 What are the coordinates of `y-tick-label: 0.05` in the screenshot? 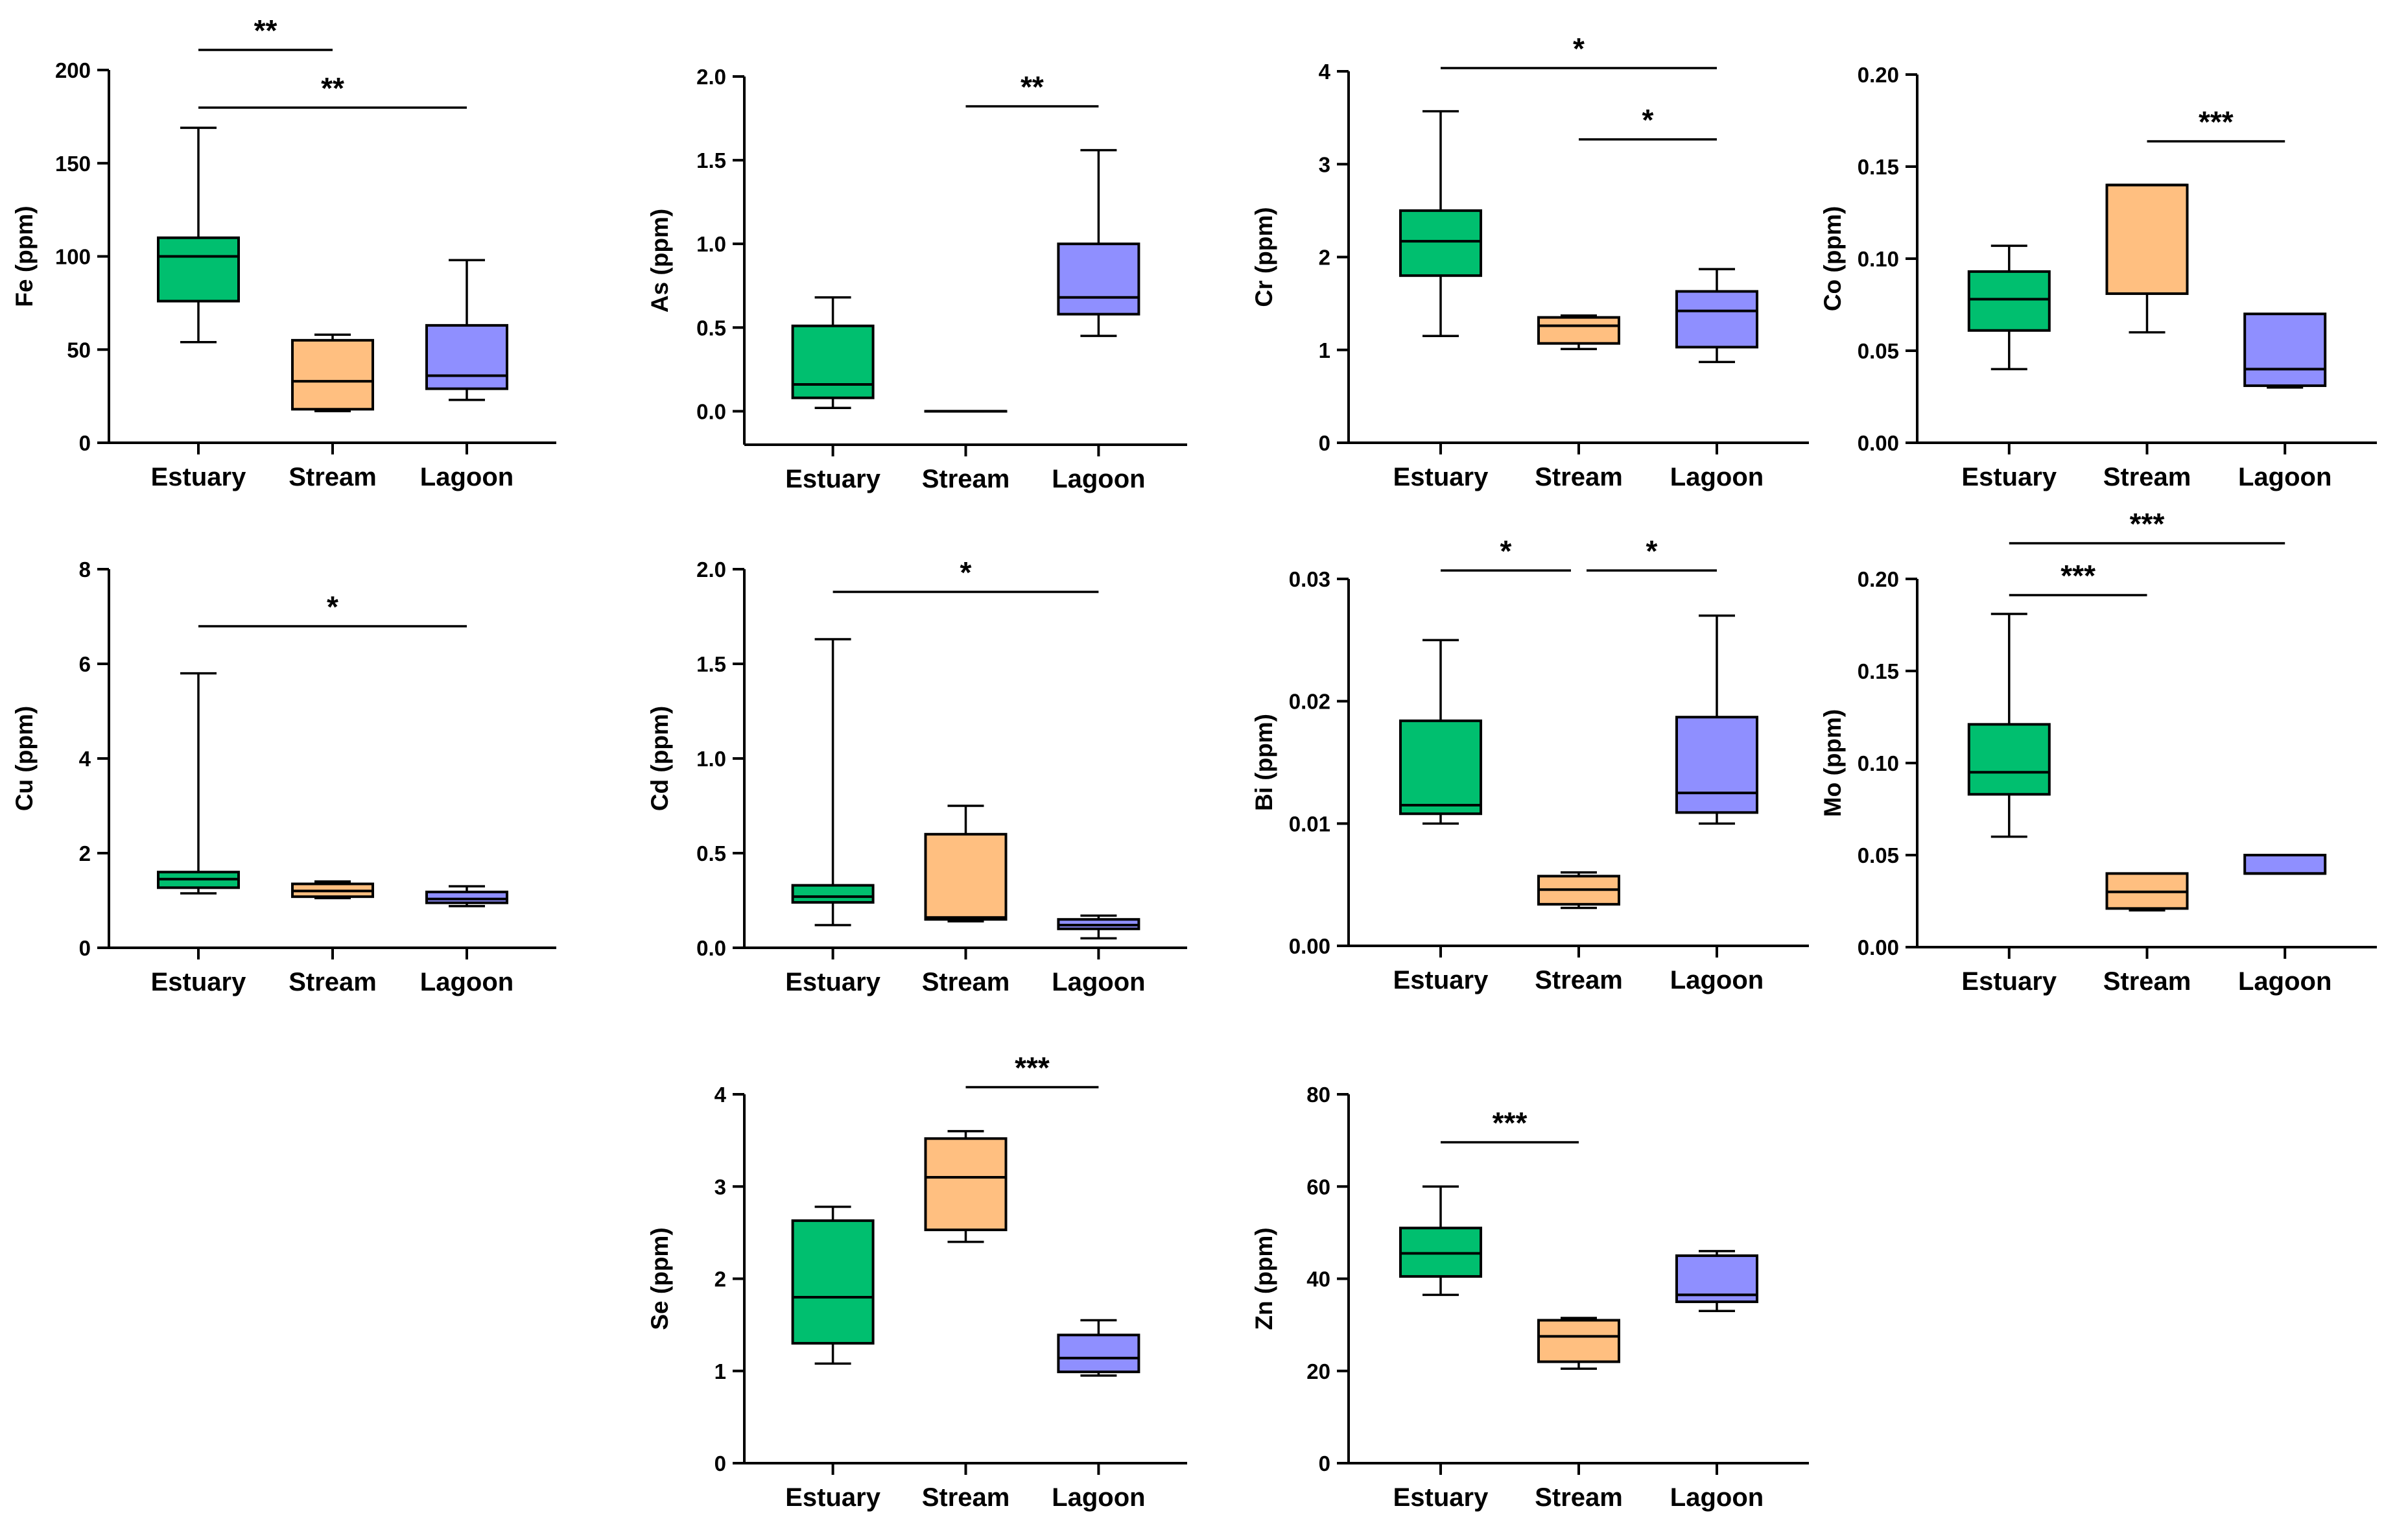 It's located at (1878, 855).